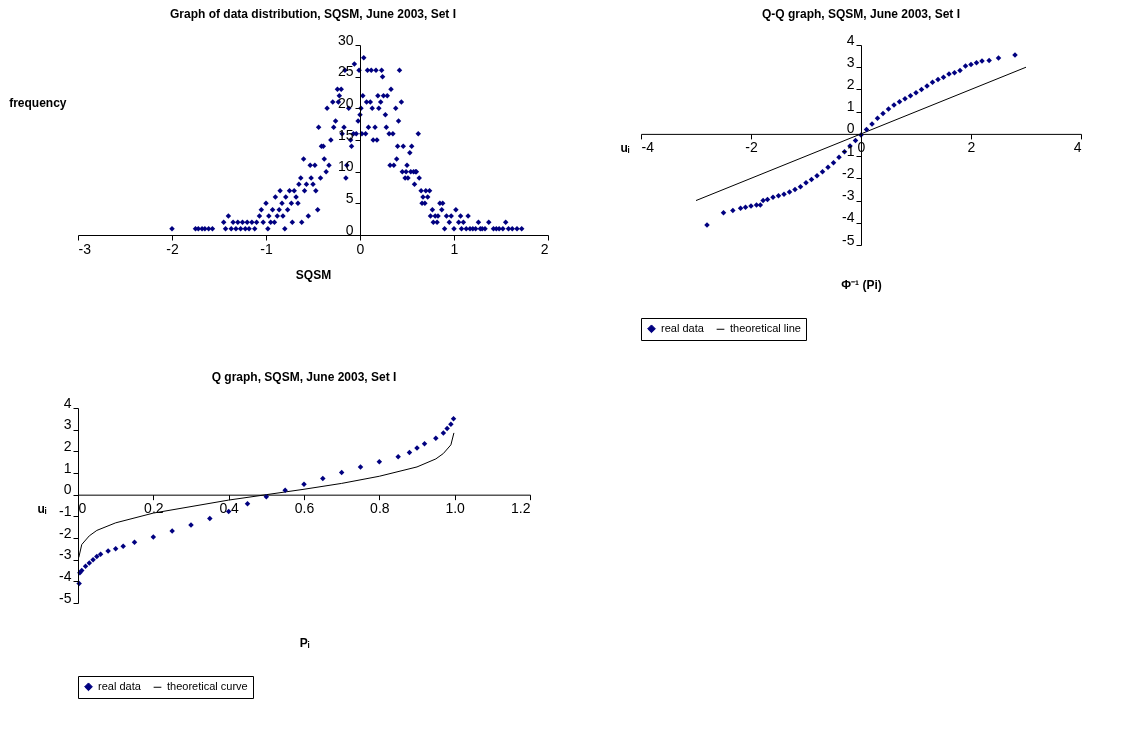 Image resolution: width=1124 pixels, height=756 pixels. What do you see at coordinates (454, 248) in the screenshot?
I see `x-tick-label: 1` at bounding box center [454, 248].